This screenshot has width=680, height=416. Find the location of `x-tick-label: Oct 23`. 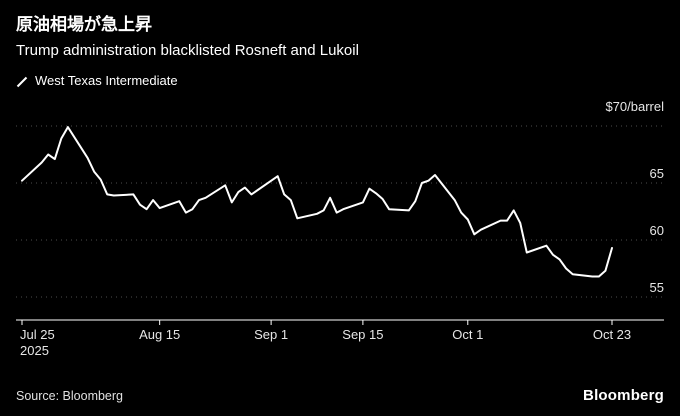

x-tick-label: Oct 23 is located at coordinates (612, 334).